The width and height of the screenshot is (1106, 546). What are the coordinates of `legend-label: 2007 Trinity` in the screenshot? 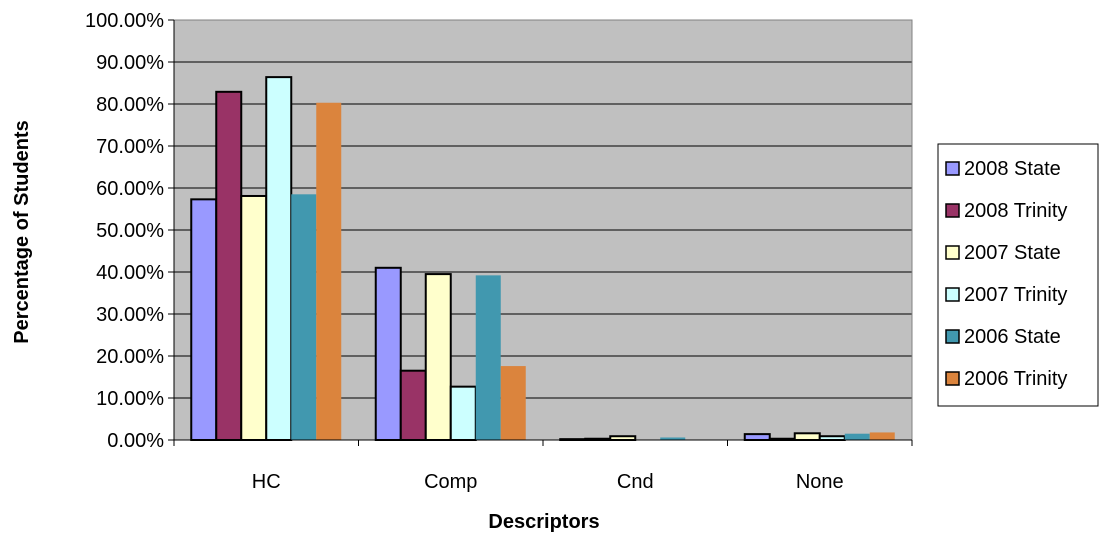 It's located at (1015, 295).